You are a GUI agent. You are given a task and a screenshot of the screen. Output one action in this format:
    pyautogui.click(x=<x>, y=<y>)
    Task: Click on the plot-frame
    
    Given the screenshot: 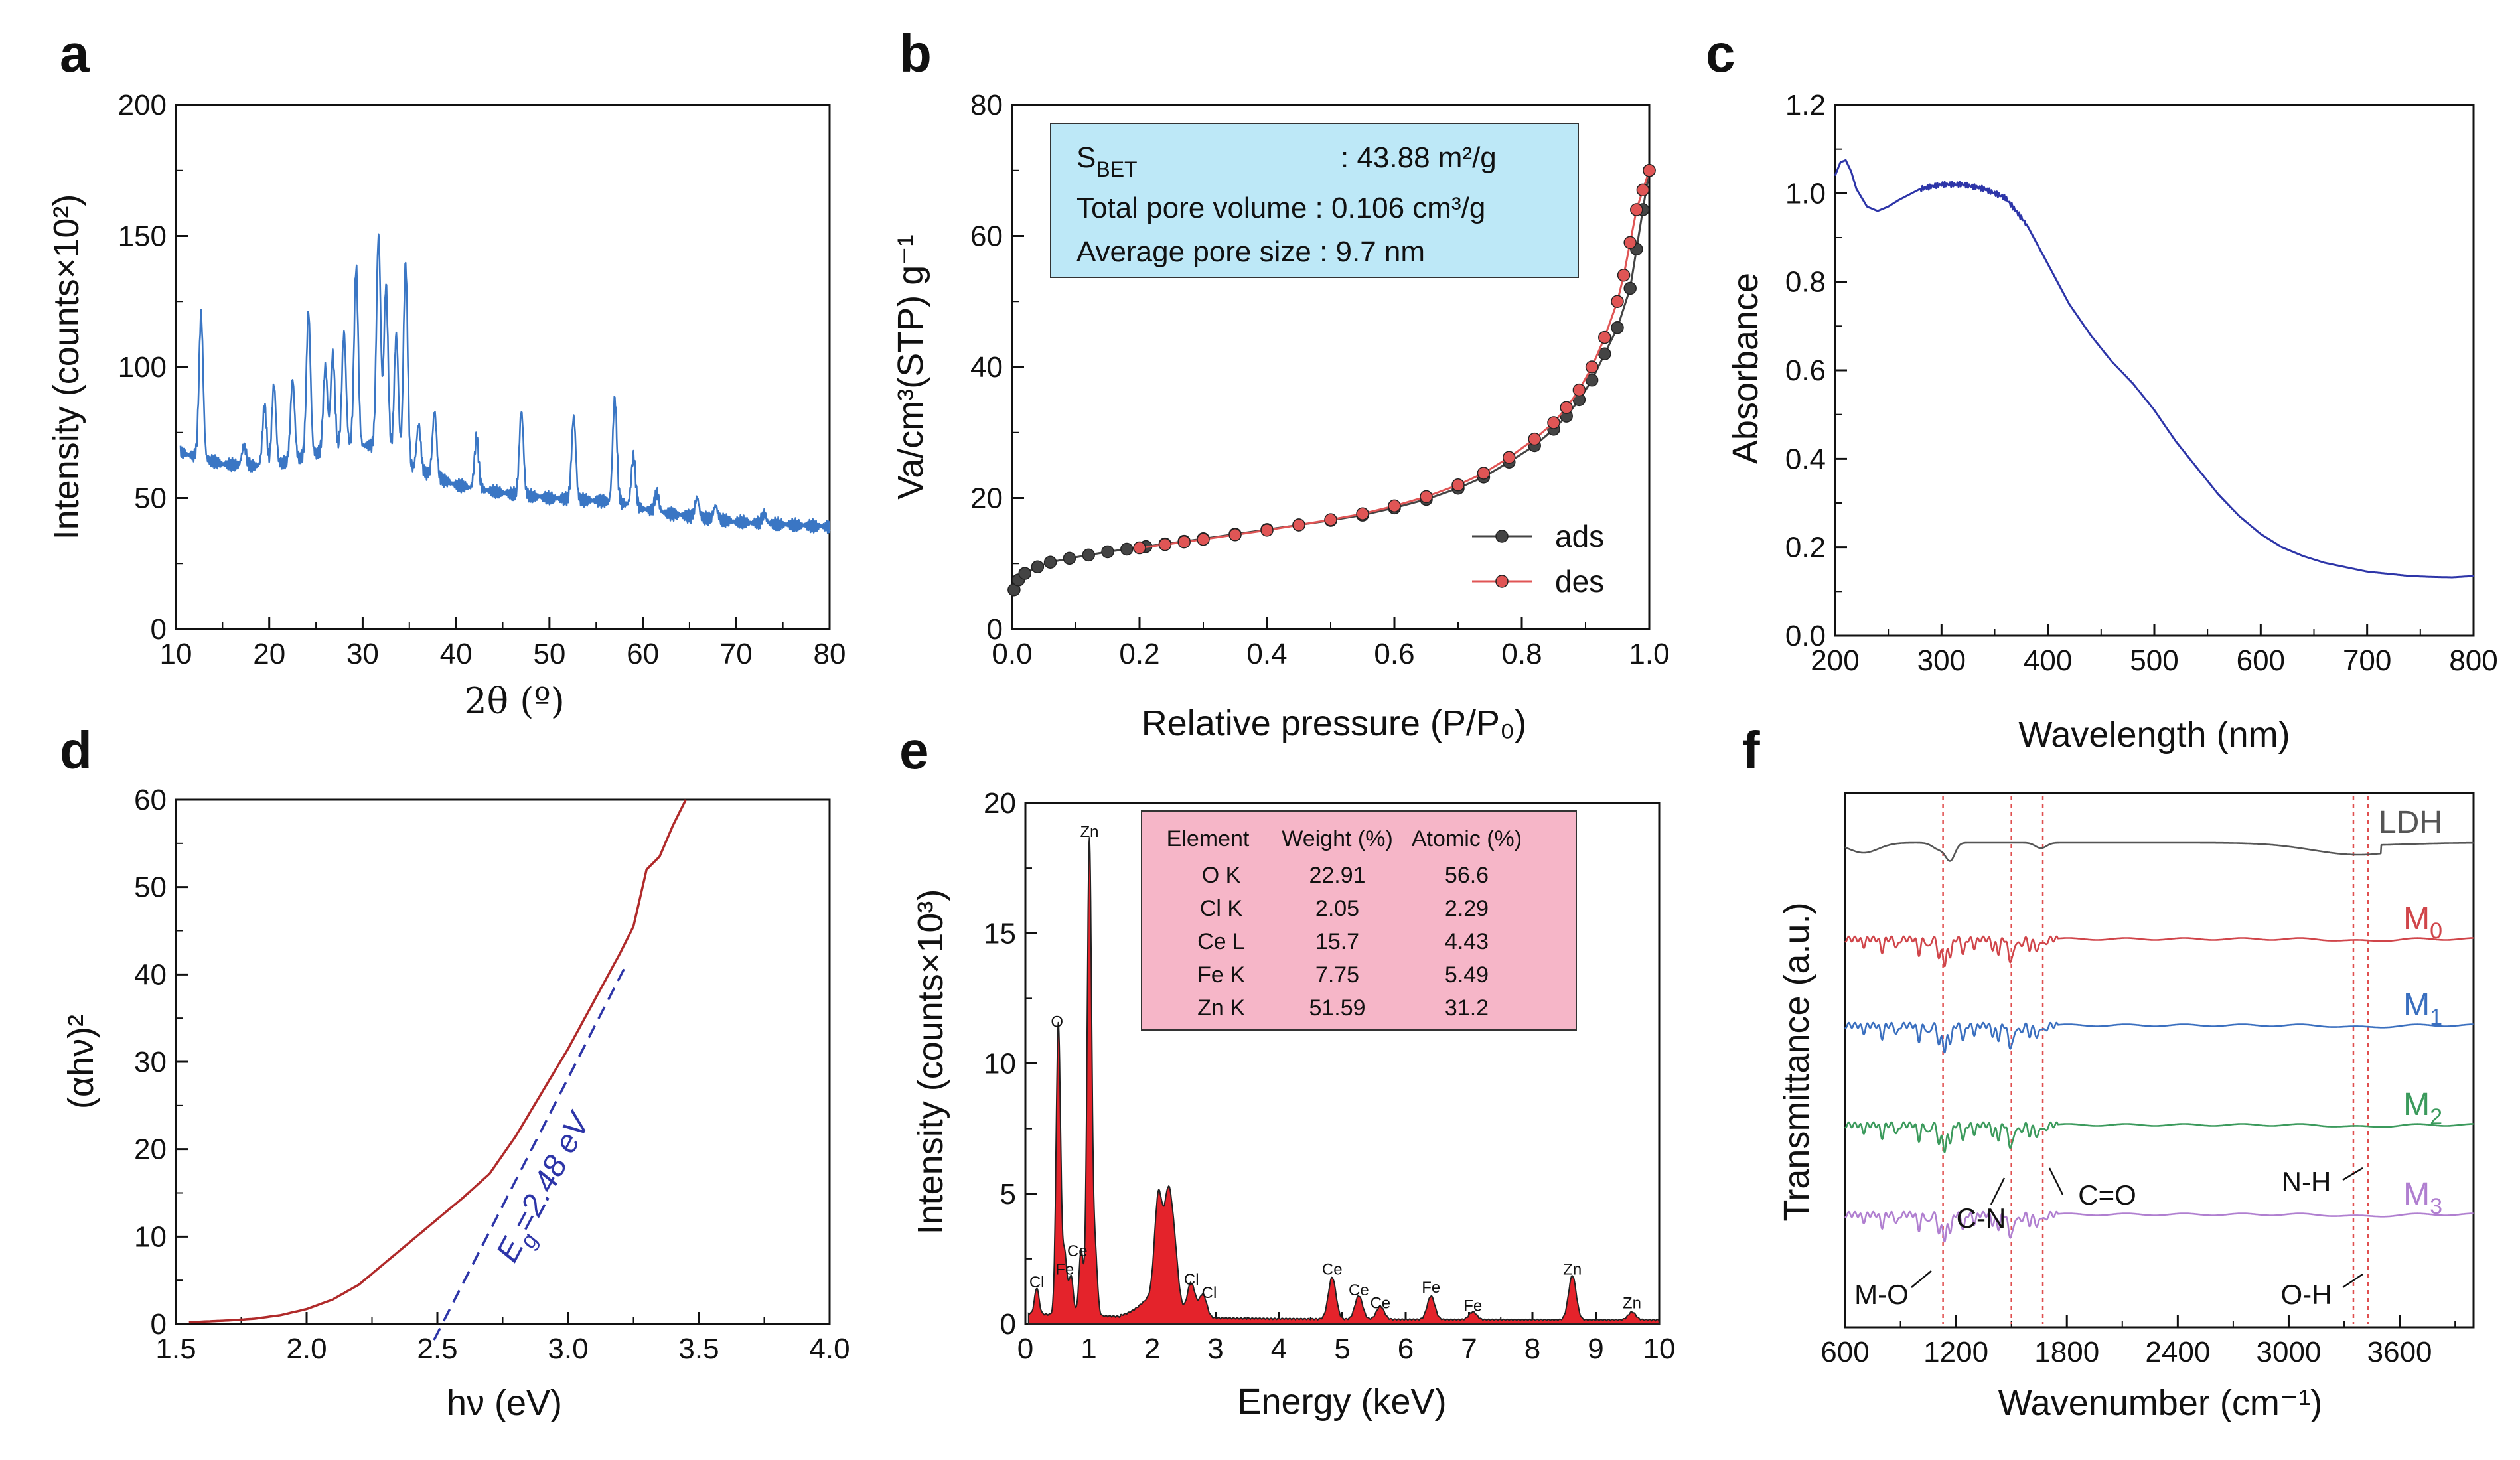 What is the action you would take?
    pyautogui.click(x=2154, y=371)
    